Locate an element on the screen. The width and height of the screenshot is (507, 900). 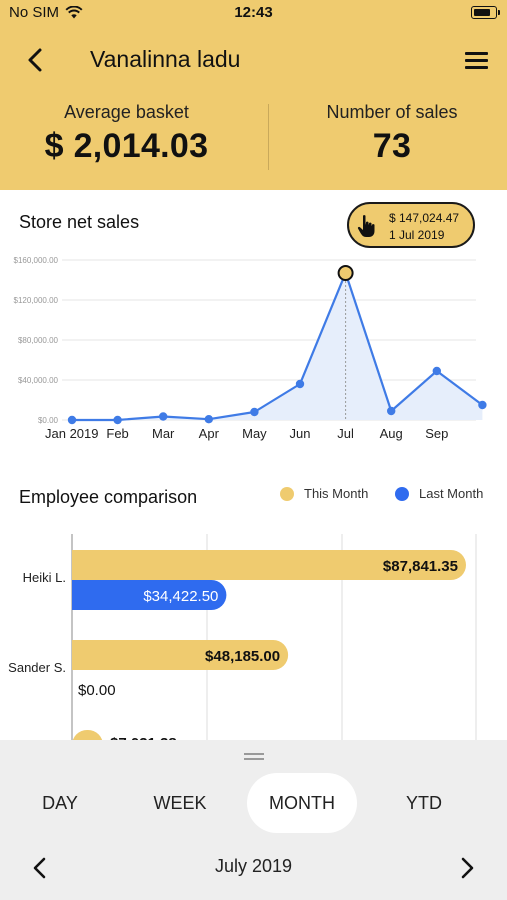
average-basket-value: $ 2,014.03 is located at coordinates (126, 146).